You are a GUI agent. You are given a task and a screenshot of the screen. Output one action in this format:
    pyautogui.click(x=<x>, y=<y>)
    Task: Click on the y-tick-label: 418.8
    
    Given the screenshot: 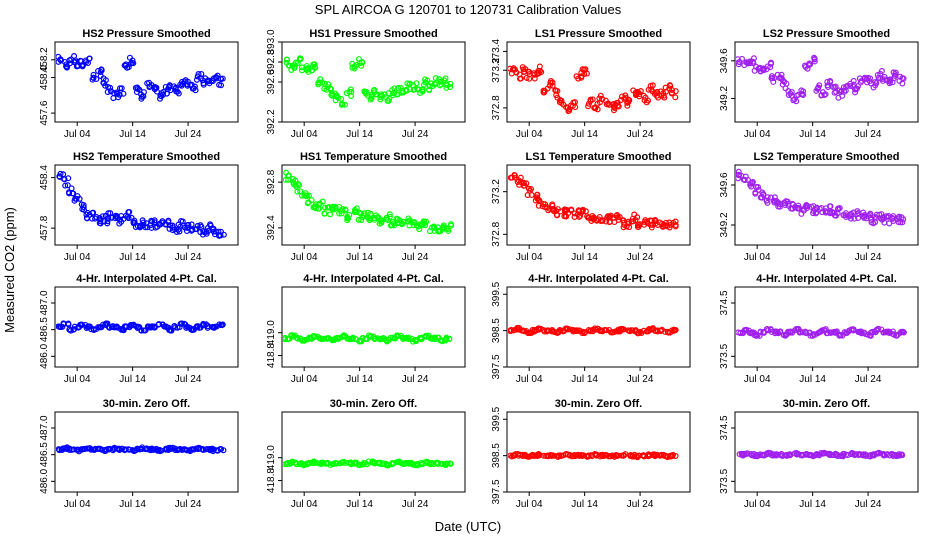 What is the action you would take?
    pyautogui.click(x=271, y=480)
    